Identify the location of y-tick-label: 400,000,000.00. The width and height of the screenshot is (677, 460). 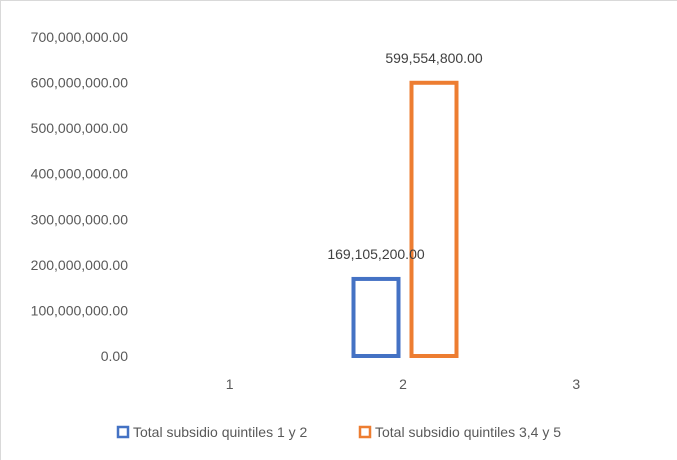
(80, 174).